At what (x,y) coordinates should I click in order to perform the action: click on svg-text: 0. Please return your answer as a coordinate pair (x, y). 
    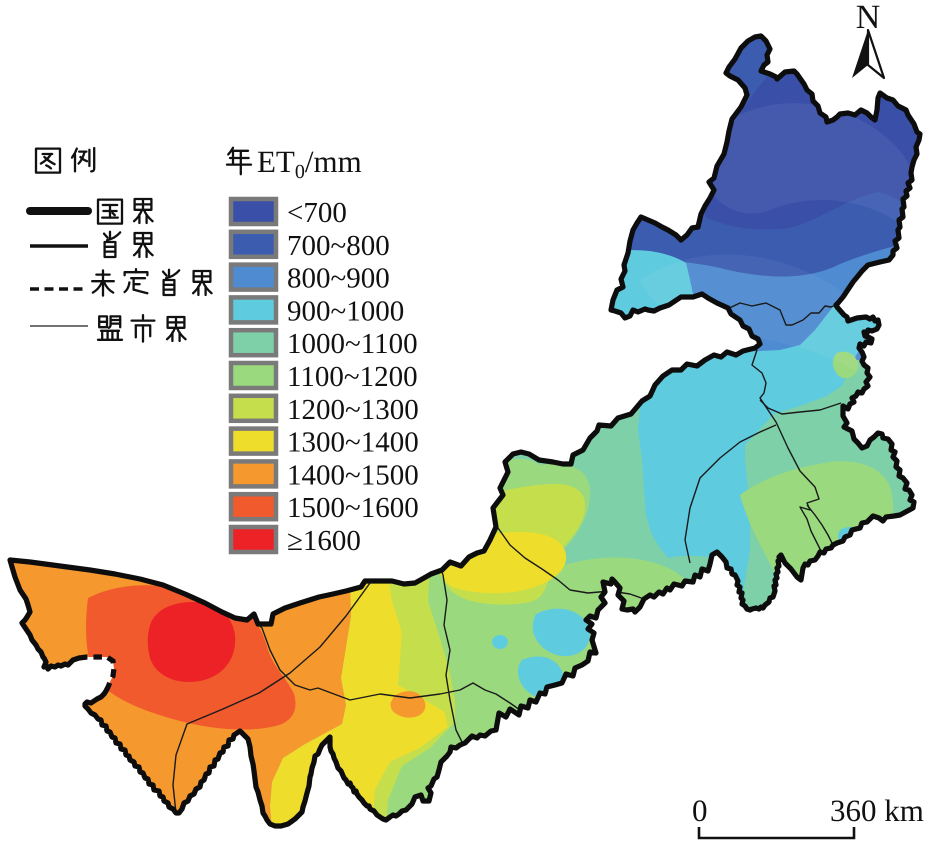
    Looking at the image, I should click on (700, 810).